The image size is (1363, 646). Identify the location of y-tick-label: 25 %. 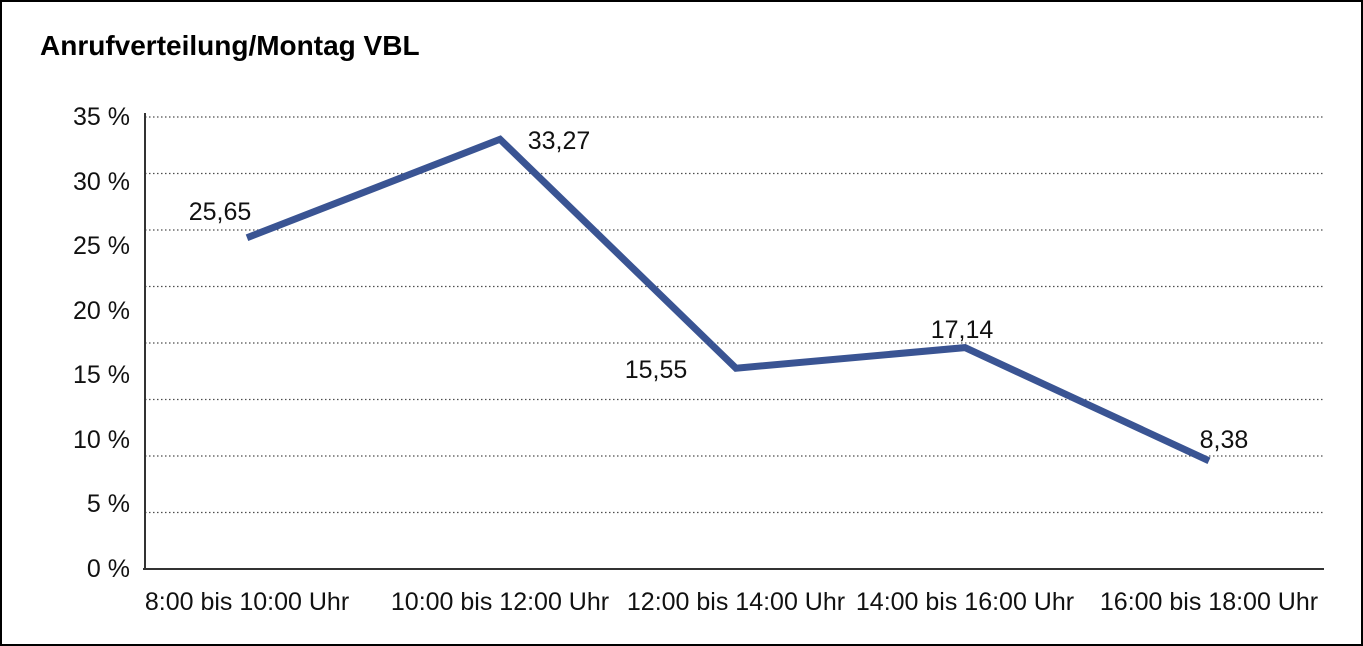
(101, 246).